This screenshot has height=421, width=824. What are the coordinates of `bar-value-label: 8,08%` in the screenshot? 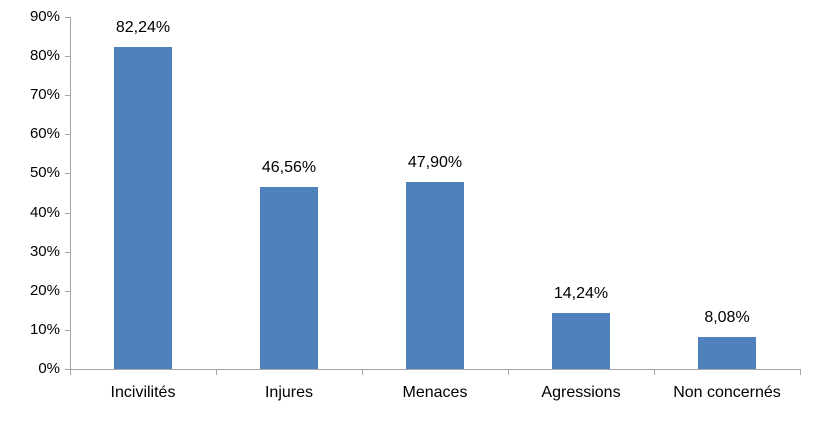 It's located at (727, 318).